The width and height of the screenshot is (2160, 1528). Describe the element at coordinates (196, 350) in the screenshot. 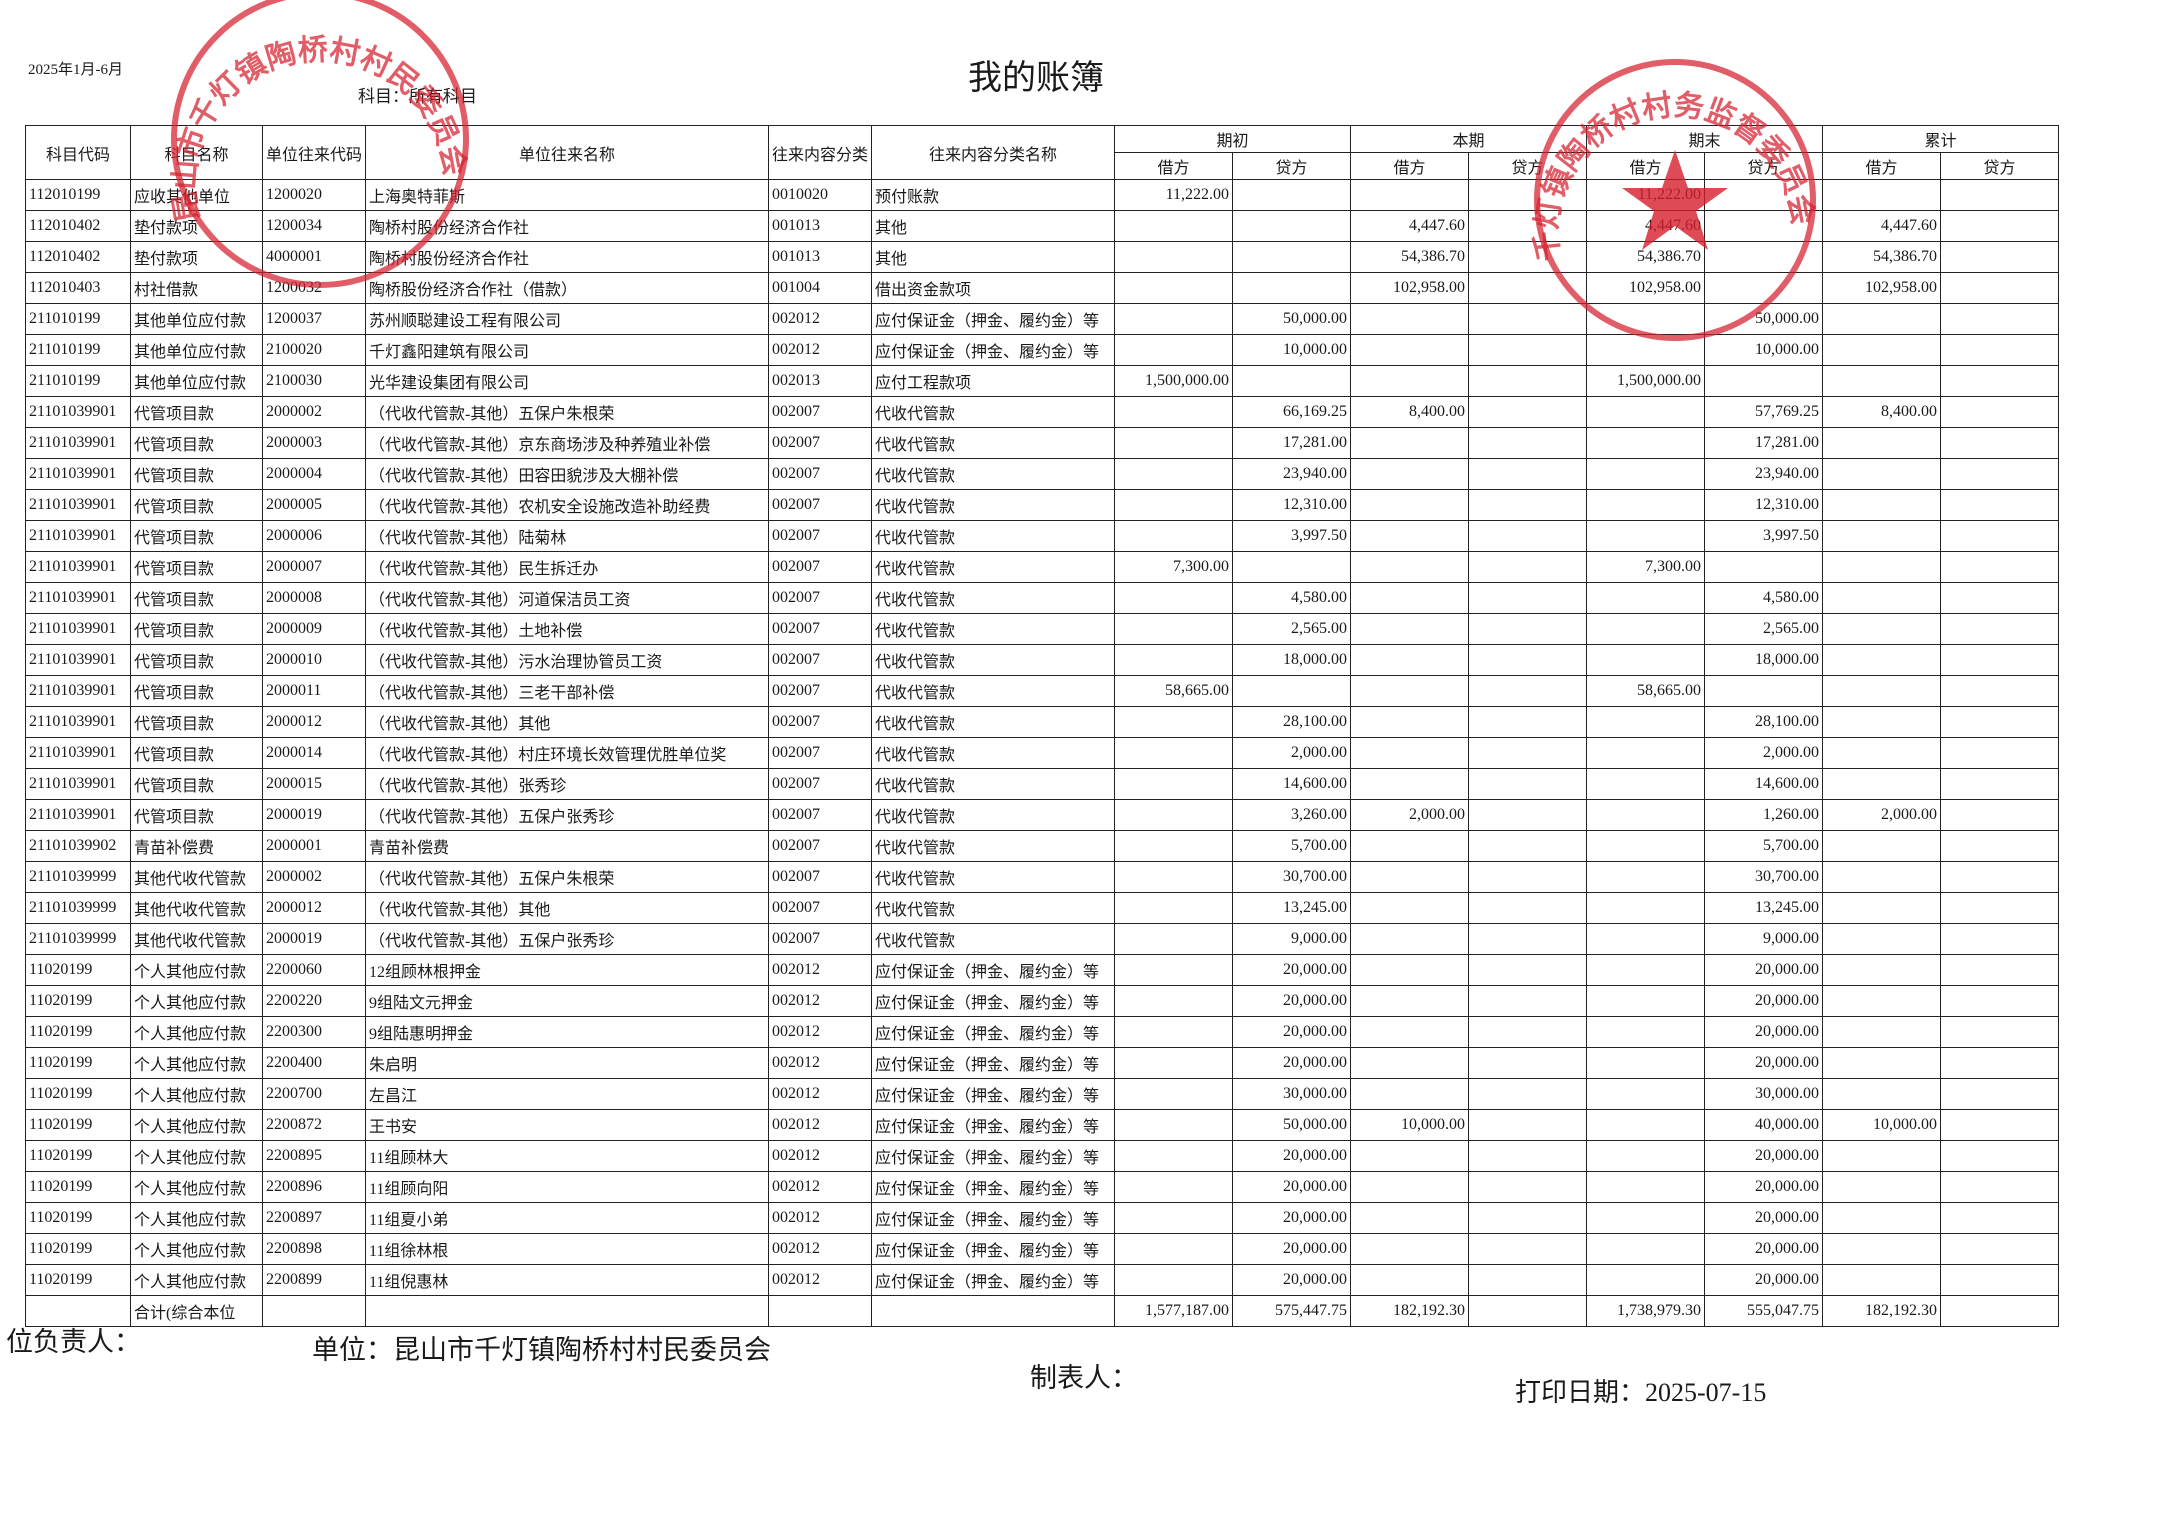

I see `cell: 其他单位应付款` at that location.